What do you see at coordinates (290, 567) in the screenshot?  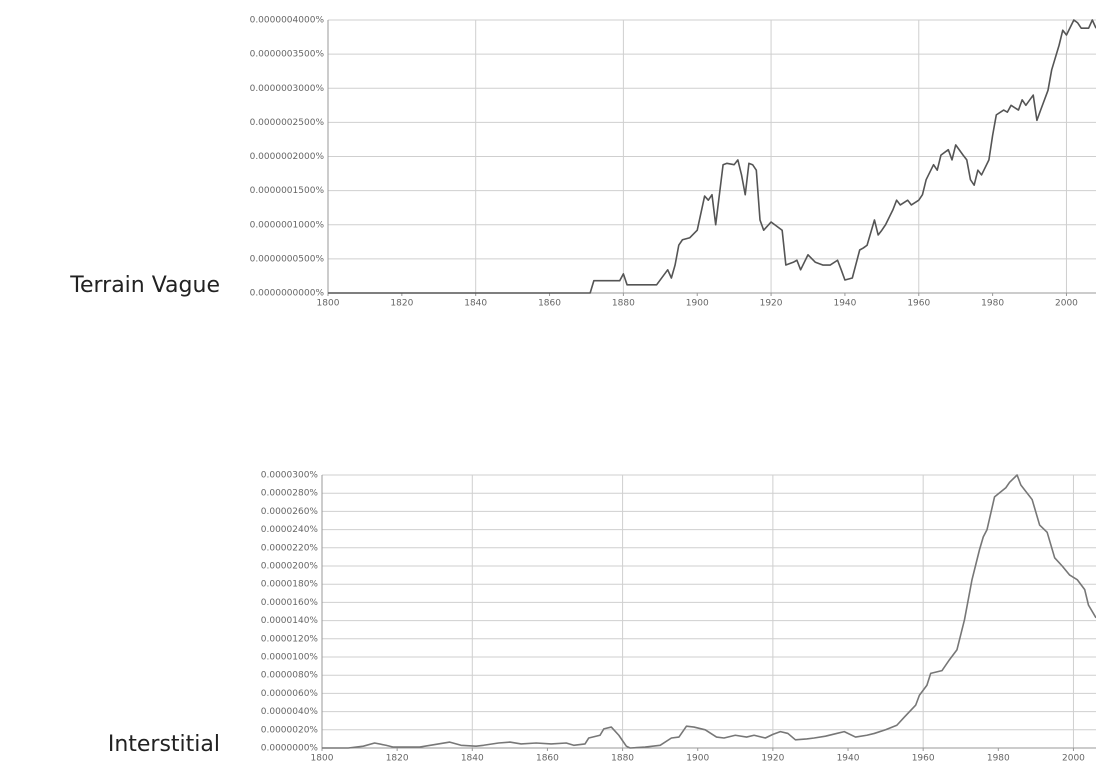 I see `y-tick-label: 0.0000200%` at bounding box center [290, 567].